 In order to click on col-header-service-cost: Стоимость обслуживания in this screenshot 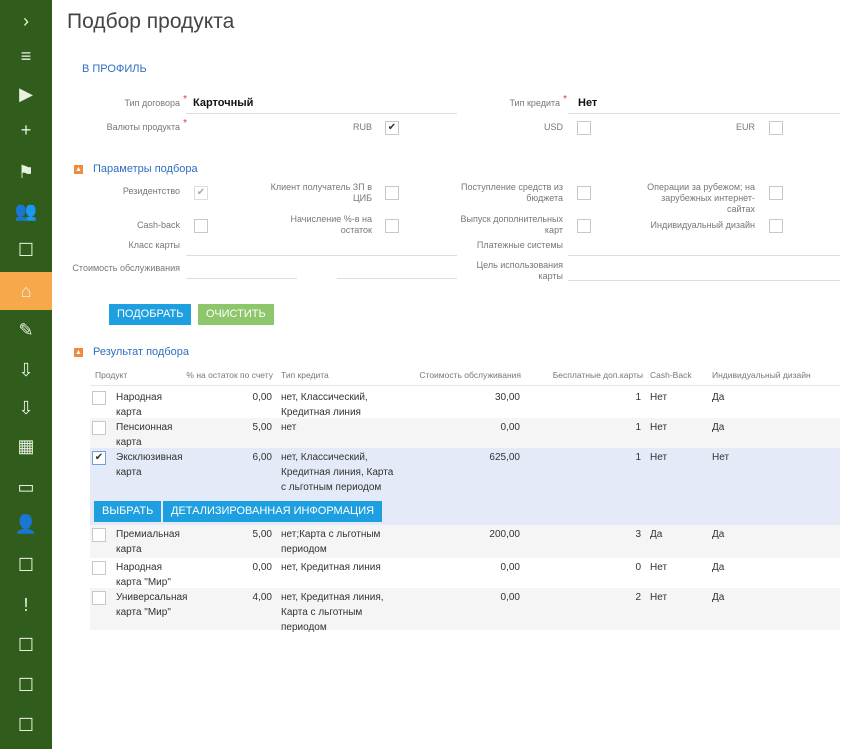, I will do `click(470, 375)`.